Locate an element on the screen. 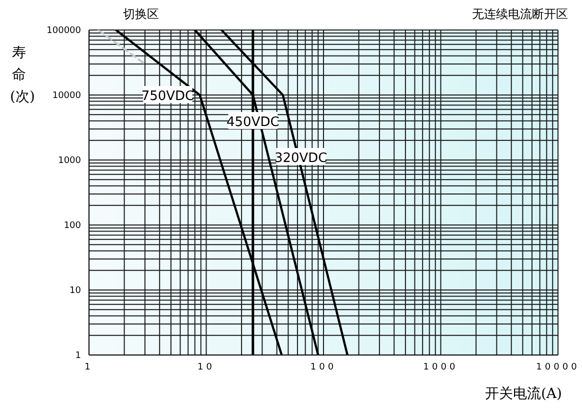 The height and width of the screenshot is (412, 582). y-tick-label: 10000 is located at coordinates (67, 96).